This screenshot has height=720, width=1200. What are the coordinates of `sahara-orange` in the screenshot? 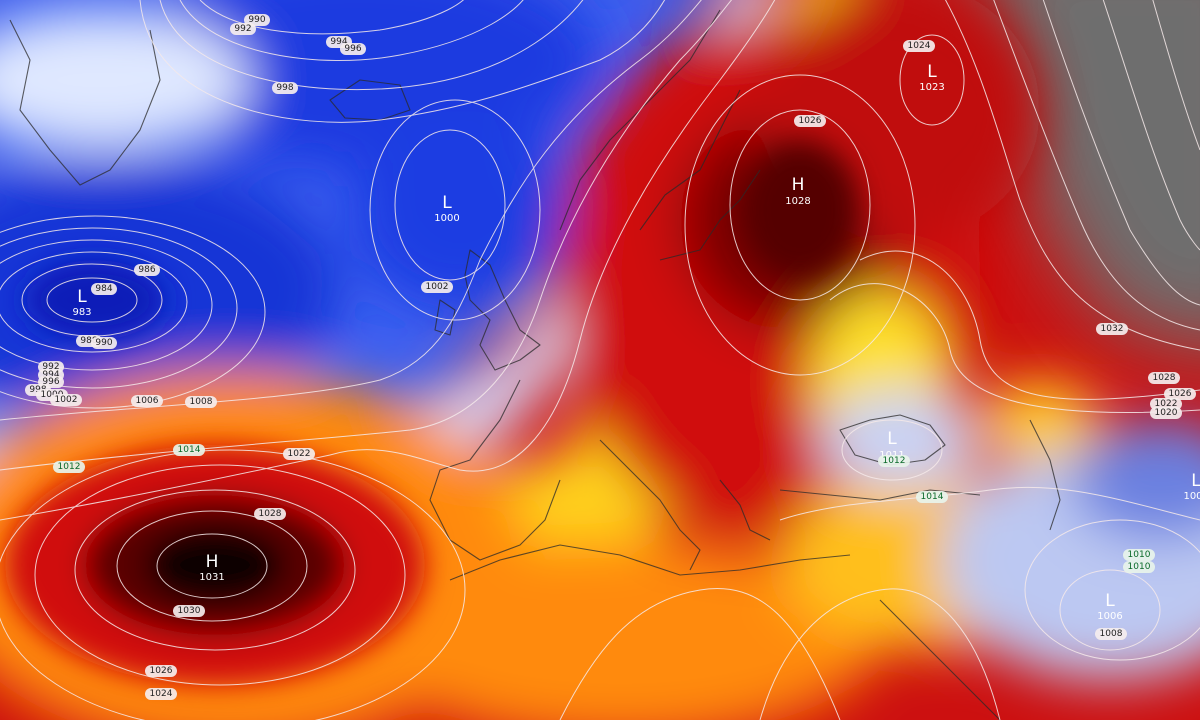 It's located at (620, 630).